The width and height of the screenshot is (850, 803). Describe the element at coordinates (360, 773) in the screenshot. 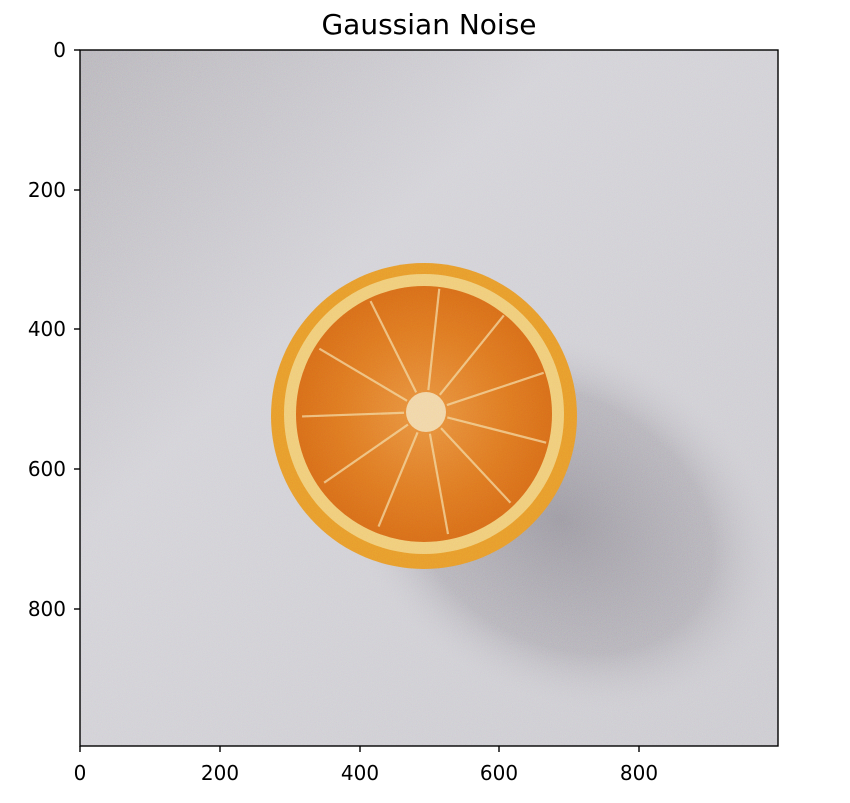

I see `x-tick-label: 400` at that location.